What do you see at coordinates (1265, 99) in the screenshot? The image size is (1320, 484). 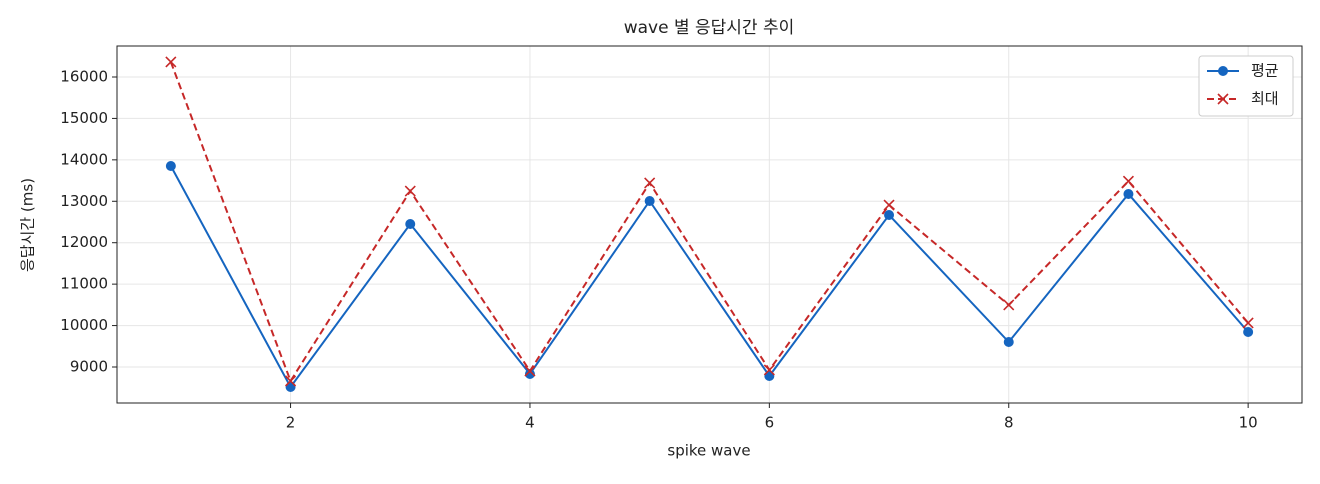 I see `legend-label: 최대` at bounding box center [1265, 99].